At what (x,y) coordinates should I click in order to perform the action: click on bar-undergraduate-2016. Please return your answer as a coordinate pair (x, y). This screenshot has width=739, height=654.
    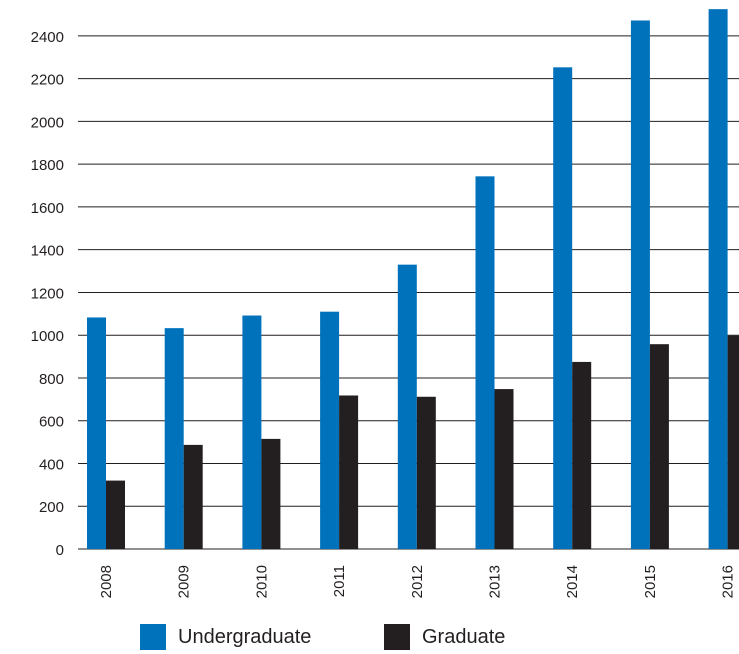
    Looking at the image, I should click on (718, 279).